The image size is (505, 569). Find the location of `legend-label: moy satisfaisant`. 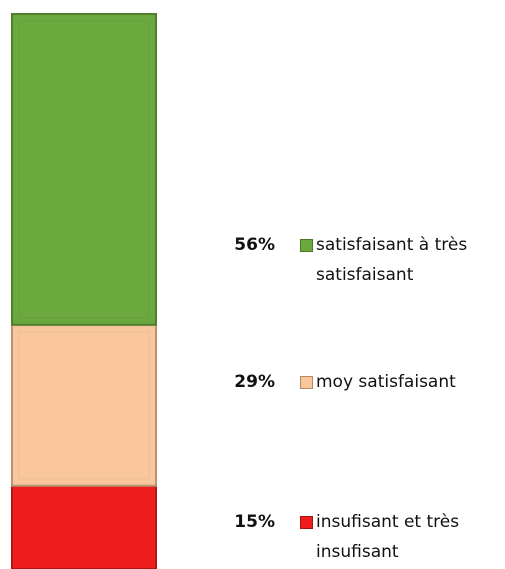

legend-label: moy satisfaisant is located at coordinates (386, 382).